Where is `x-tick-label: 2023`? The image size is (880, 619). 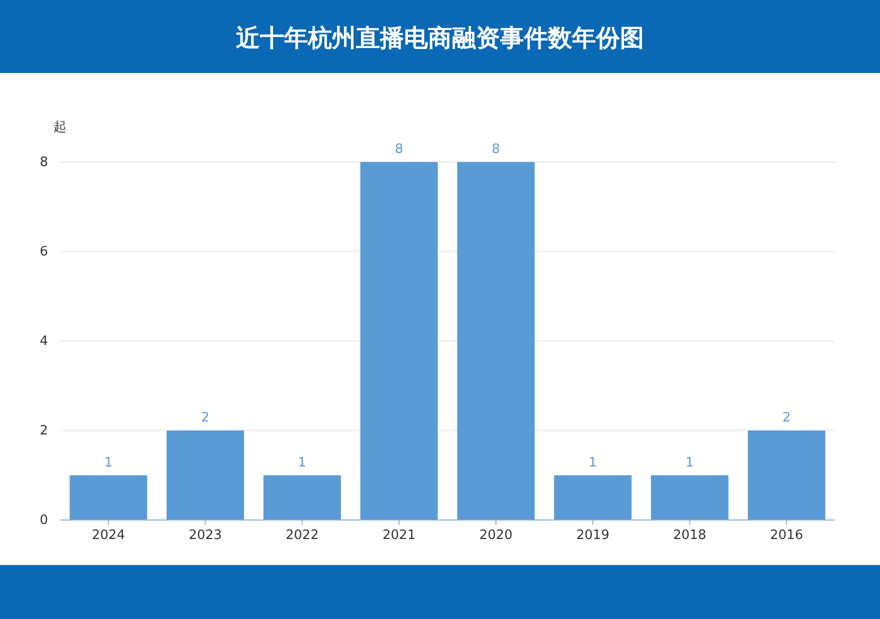
x-tick-label: 2023 is located at coordinates (205, 535).